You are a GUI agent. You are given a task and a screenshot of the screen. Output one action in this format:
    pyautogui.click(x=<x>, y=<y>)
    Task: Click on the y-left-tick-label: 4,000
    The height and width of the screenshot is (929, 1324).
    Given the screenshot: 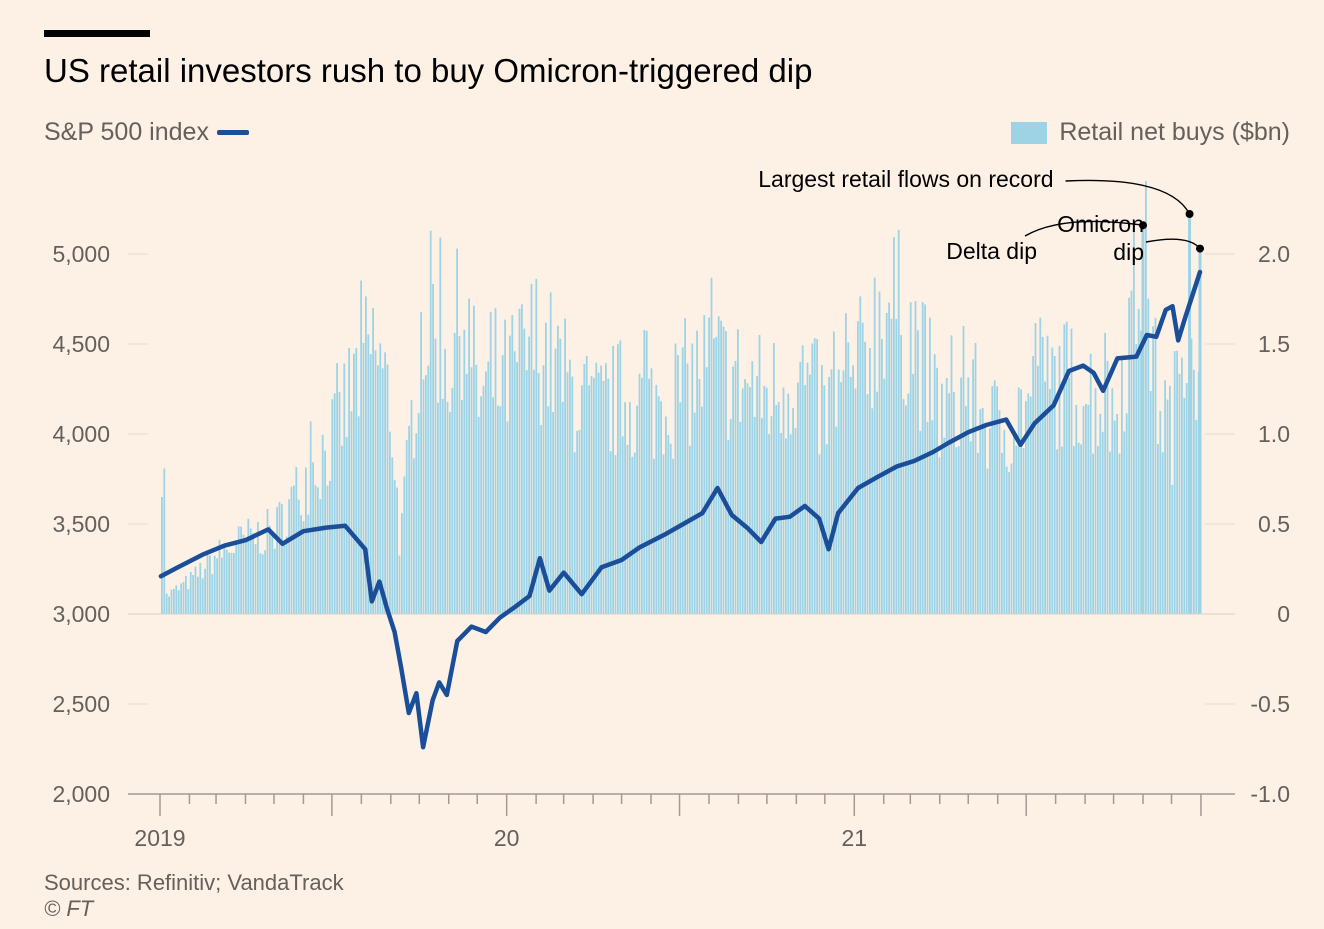 What is the action you would take?
    pyautogui.click(x=81, y=434)
    